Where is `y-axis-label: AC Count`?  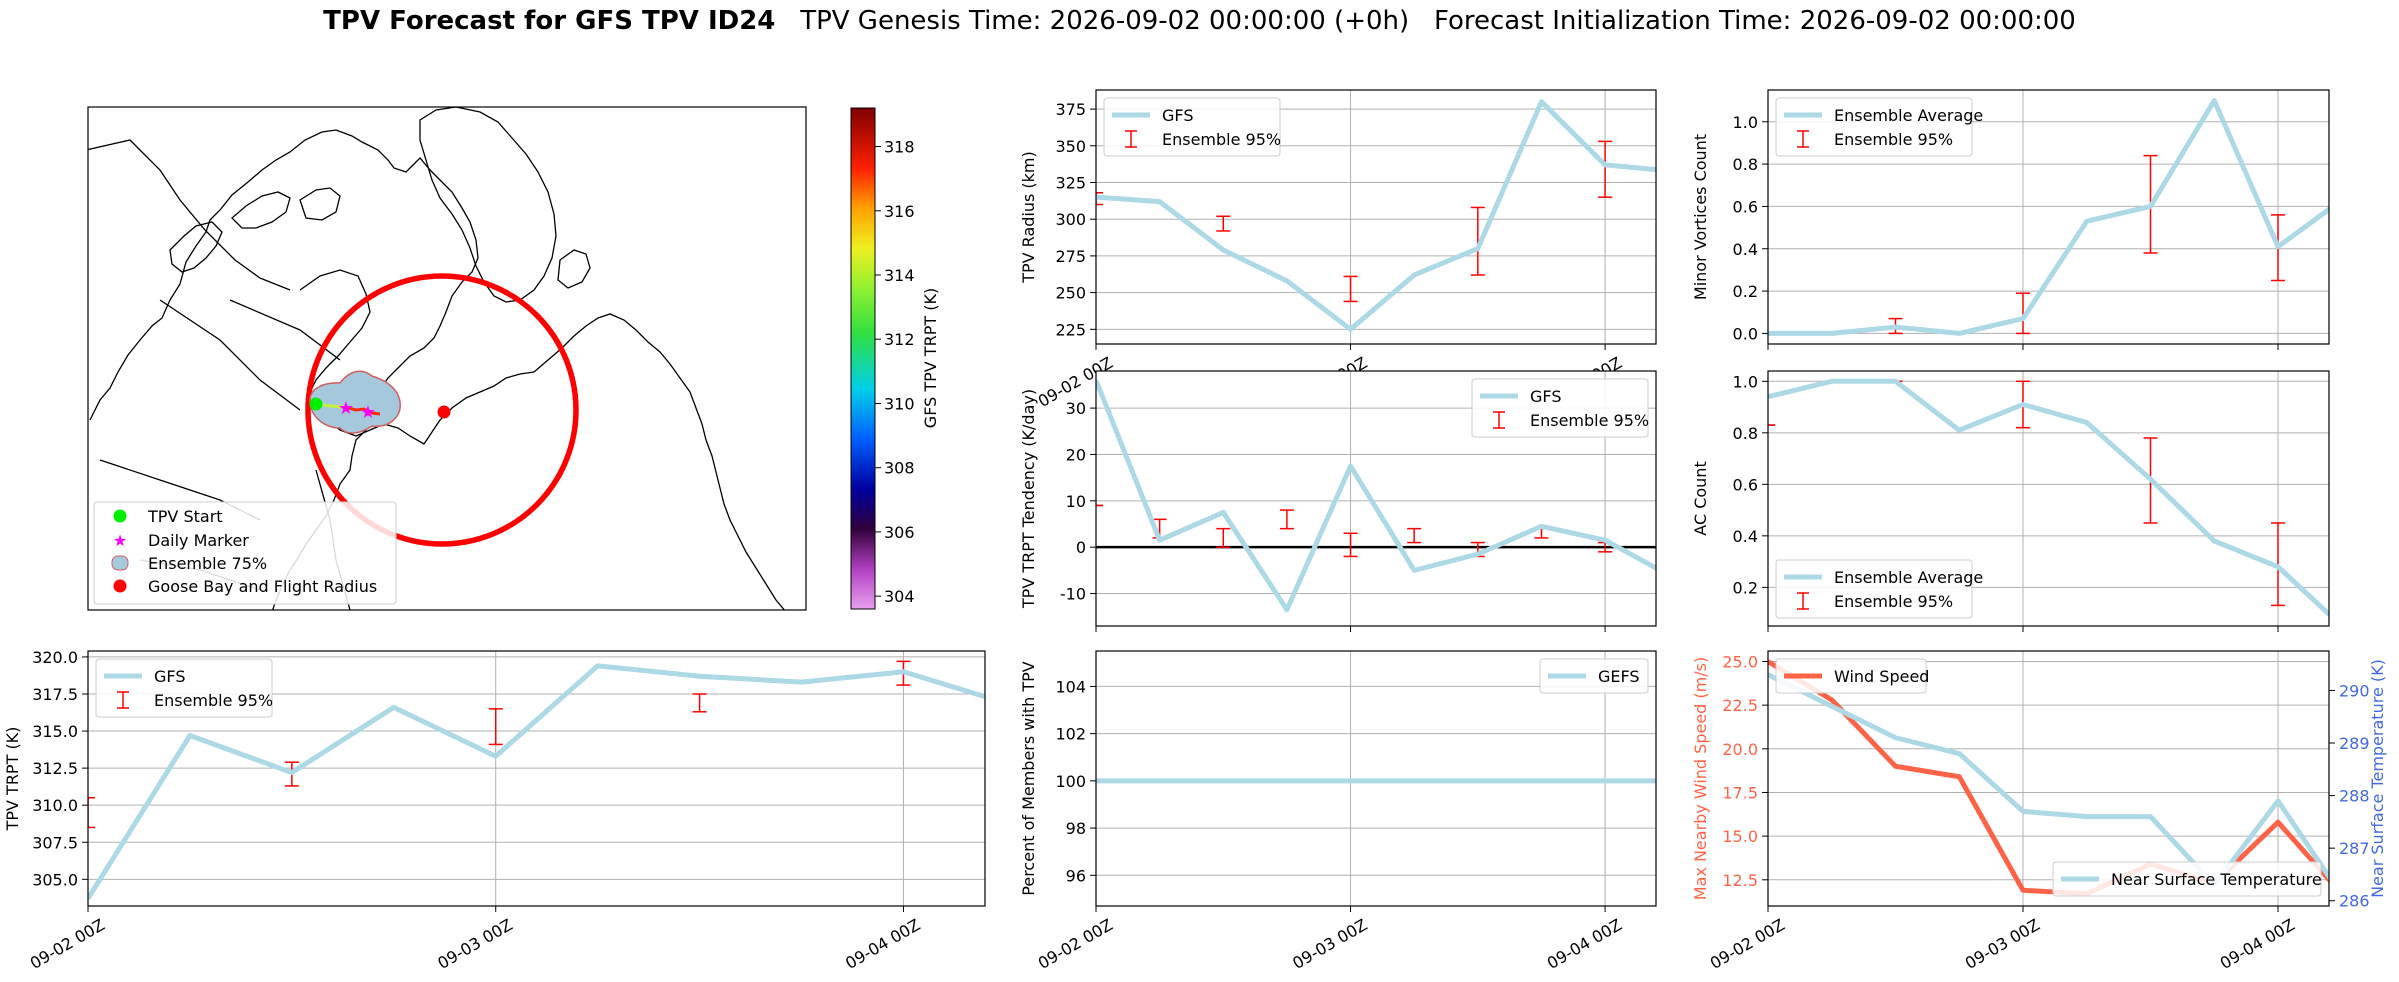
y-axis-label: AC Count is located at coordinates (1700, 498).